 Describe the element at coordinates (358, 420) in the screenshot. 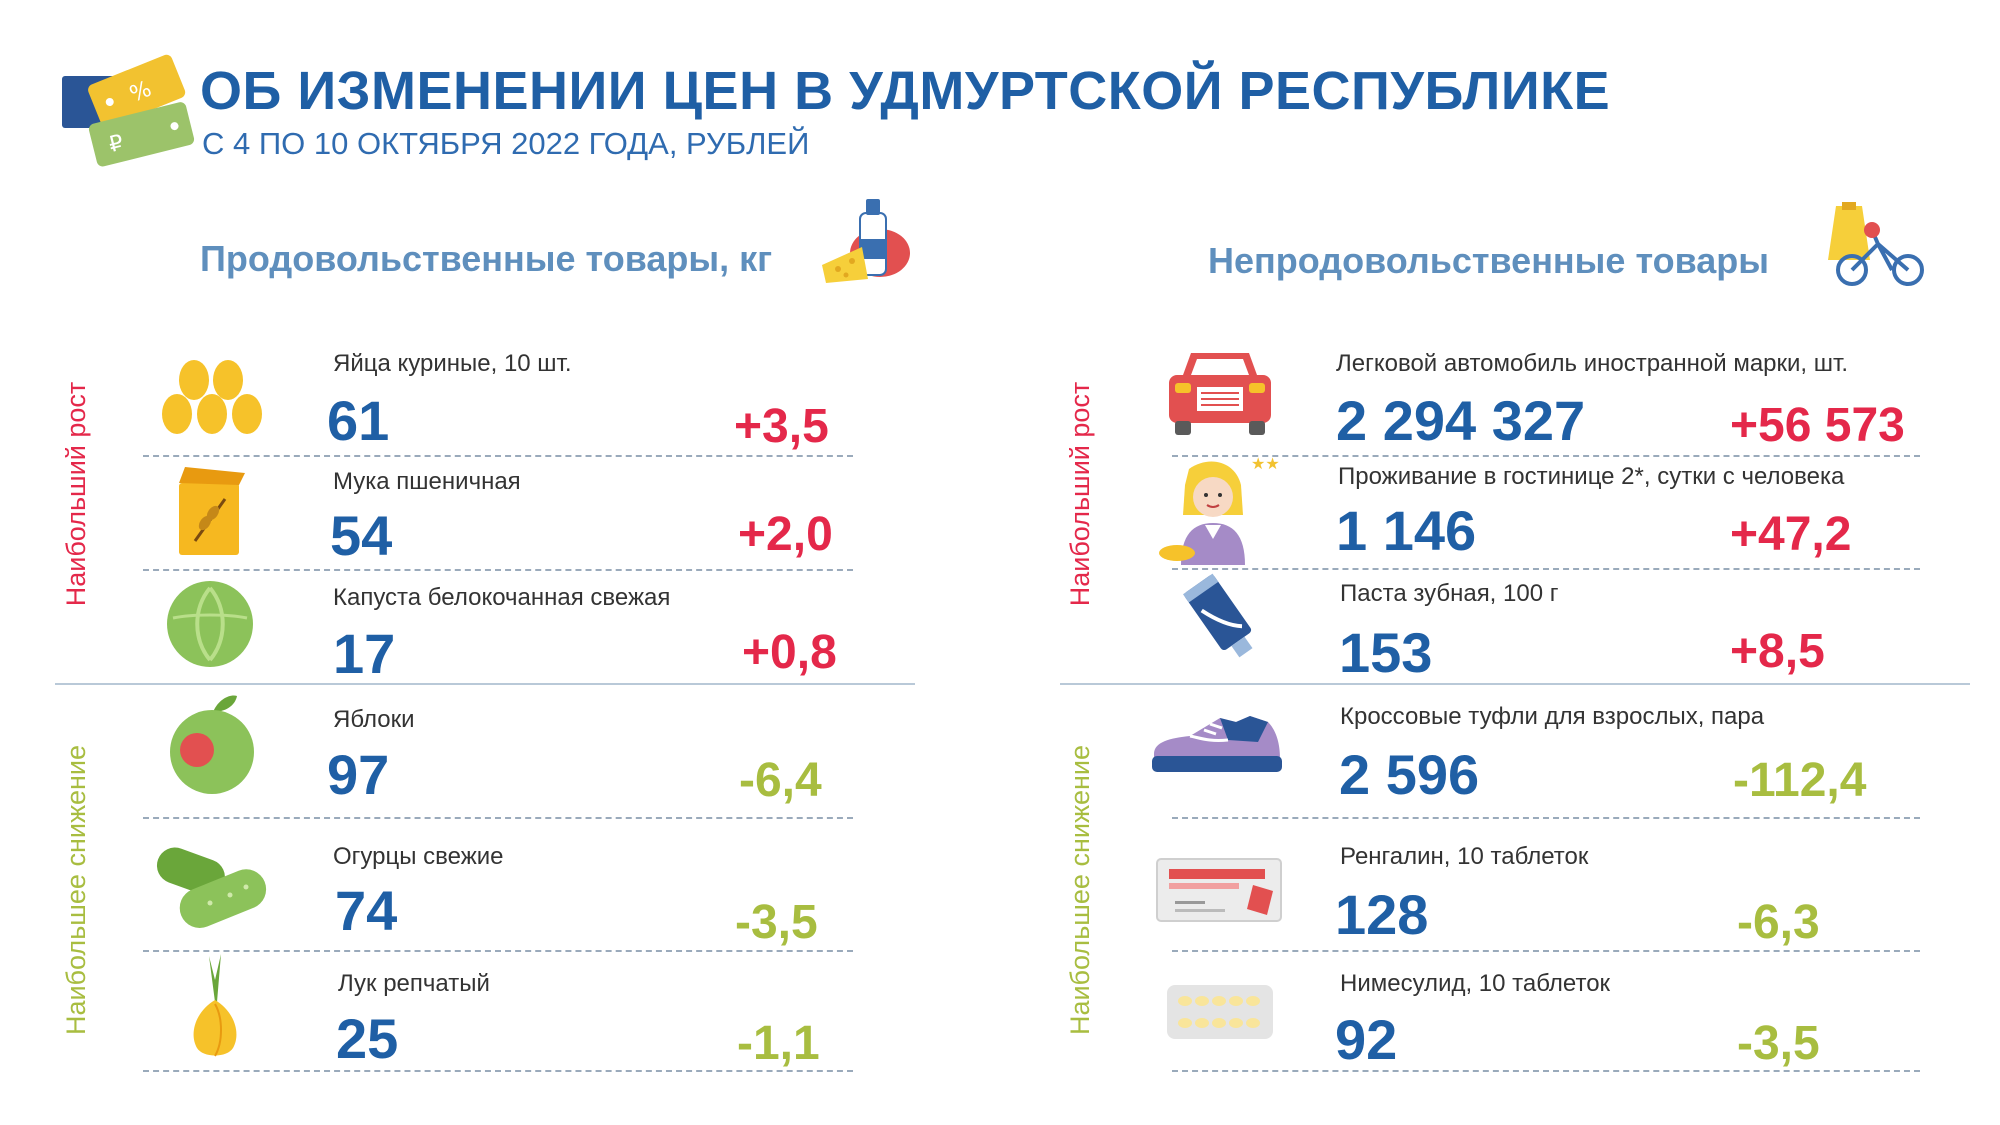

I see `item-price: 61` at that location.